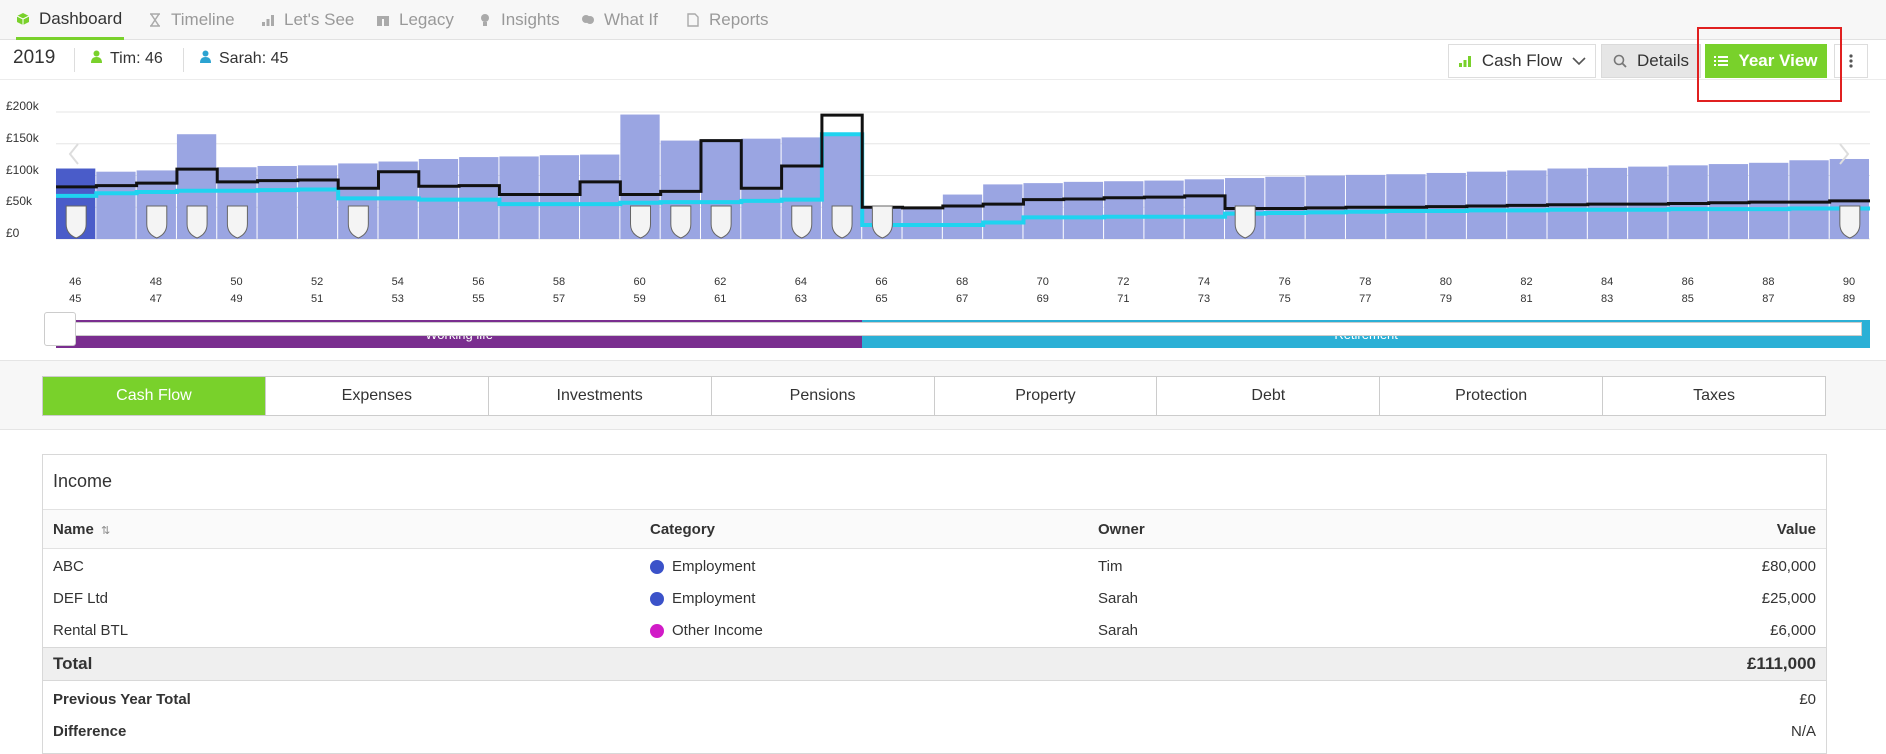 This screenshot has width=1886, height=754. I want to click on nav-legacy: Legacy, so click(415, 20).